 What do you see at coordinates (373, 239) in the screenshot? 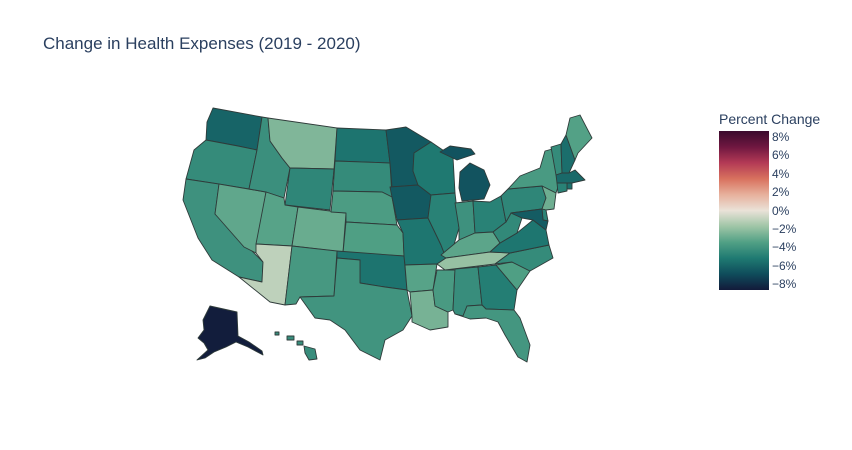
I see `state-ks` at bounding box center [373, 239].